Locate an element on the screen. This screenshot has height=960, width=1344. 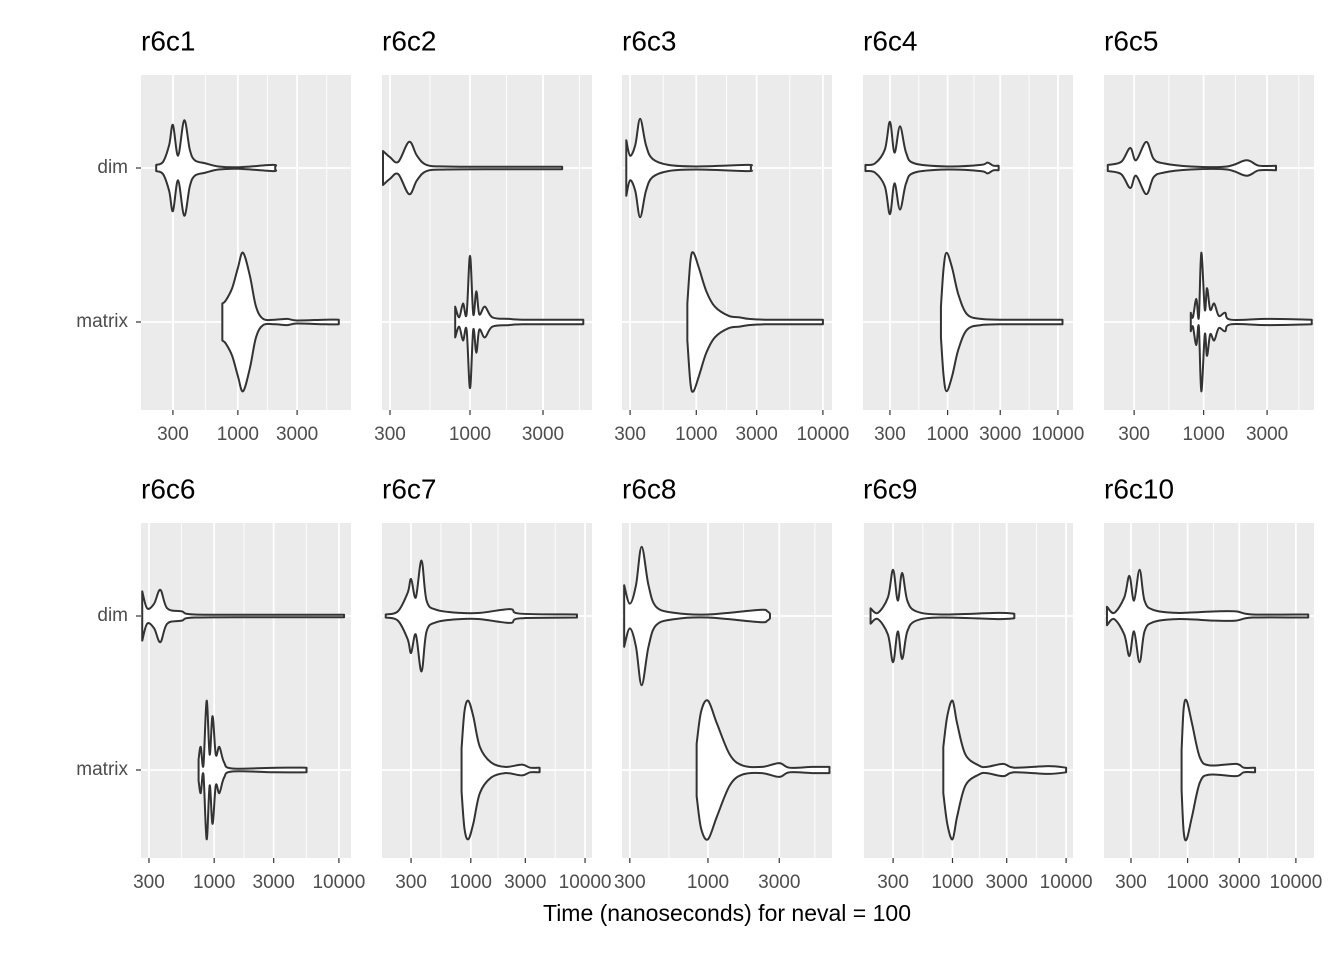
panel-title: r6c9 is located at coordinates (890, 488).